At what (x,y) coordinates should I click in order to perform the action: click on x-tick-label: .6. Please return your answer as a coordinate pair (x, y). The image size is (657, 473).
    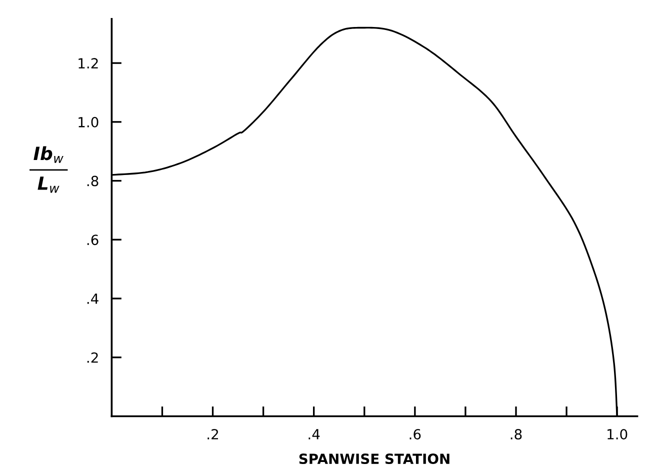
    Looking at the image, I should click on (415, 434).